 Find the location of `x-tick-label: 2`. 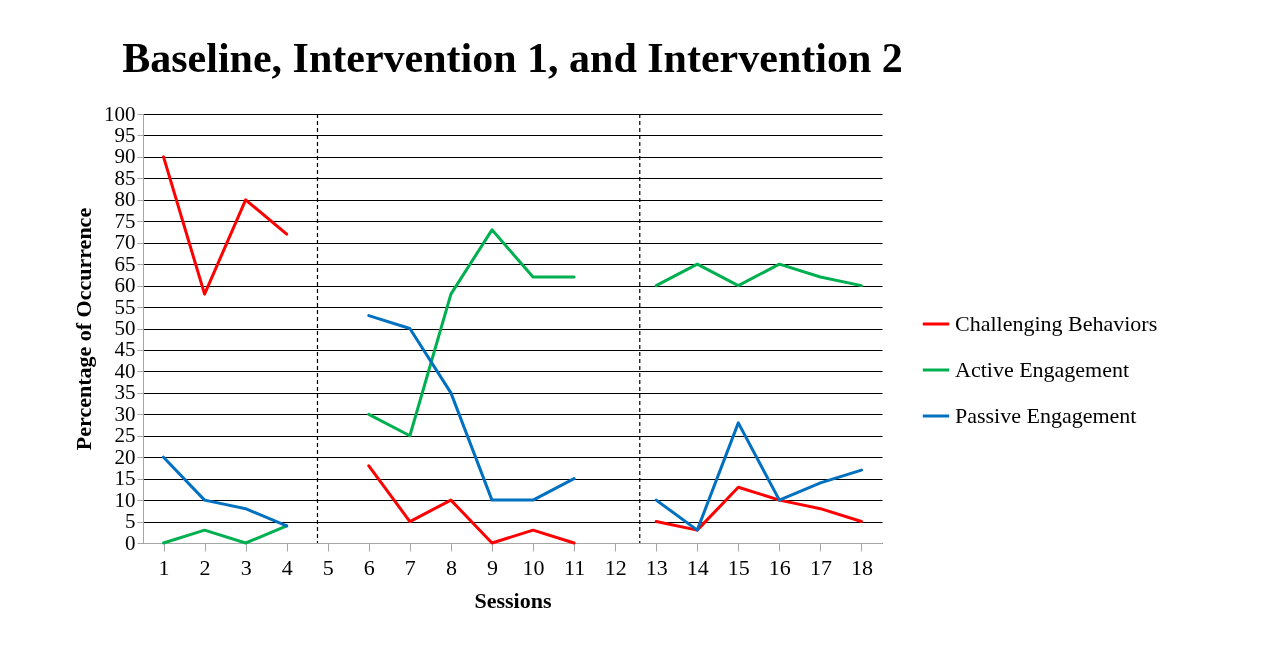

x-tick-label: 2 is located at coordinates (205, 567).